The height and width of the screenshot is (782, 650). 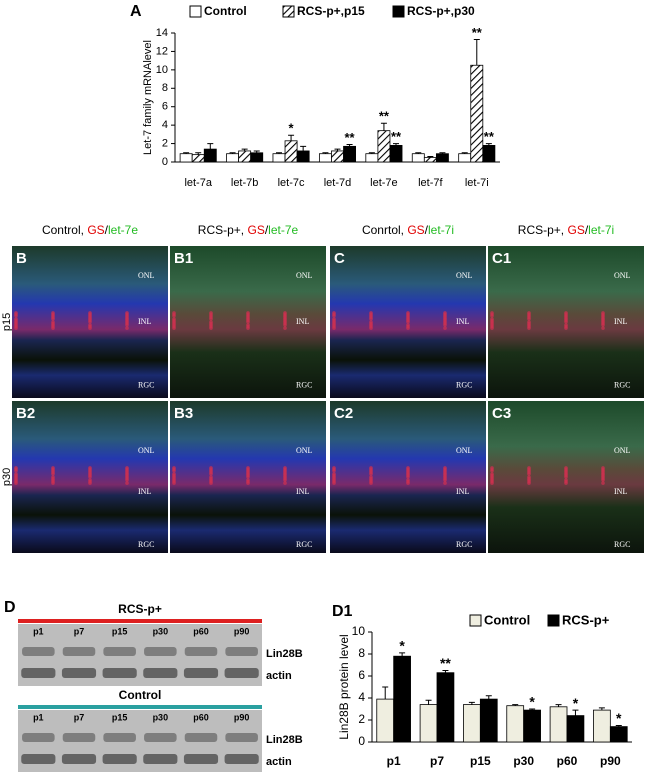 I want to click on y-tick-label: 0, so click(x=165, y=162).